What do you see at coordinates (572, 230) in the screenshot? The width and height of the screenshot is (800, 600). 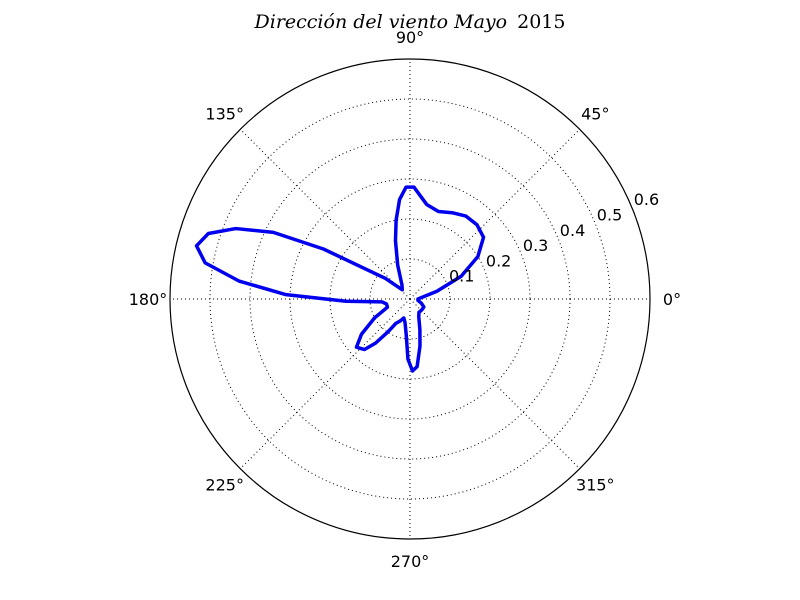 I see `radial-tick-label-0.4: 0.4` at bounding box center [572, 230].